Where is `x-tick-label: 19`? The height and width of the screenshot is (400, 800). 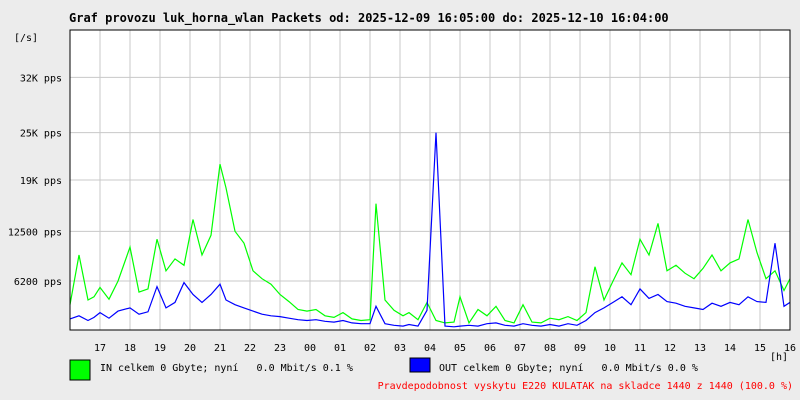 x-tick-label: 19 is located at coordinates (160, 348).